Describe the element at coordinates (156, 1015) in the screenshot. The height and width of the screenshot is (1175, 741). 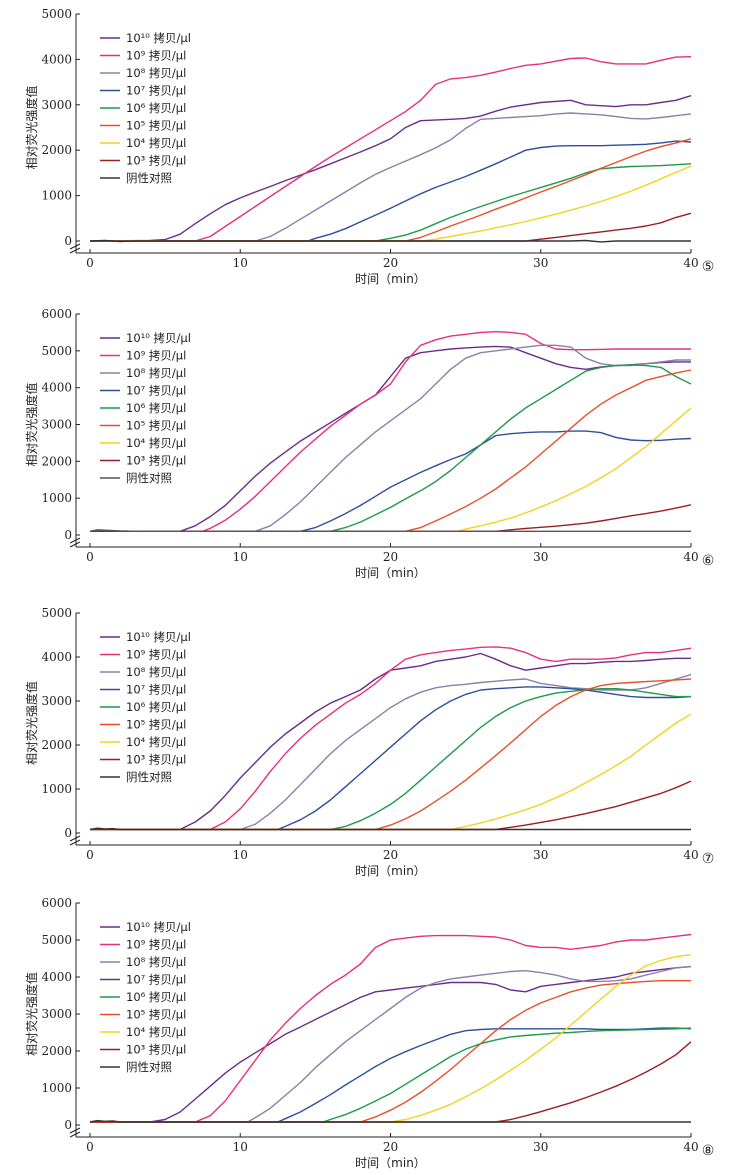
I see `legend-label: 10⁵ 拷贝/μl` at that location.